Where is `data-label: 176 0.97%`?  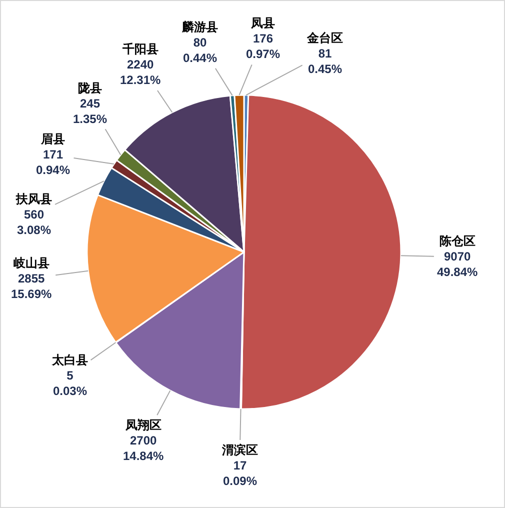 data-label: 176 0.97% is located at coordinates (263, 47).